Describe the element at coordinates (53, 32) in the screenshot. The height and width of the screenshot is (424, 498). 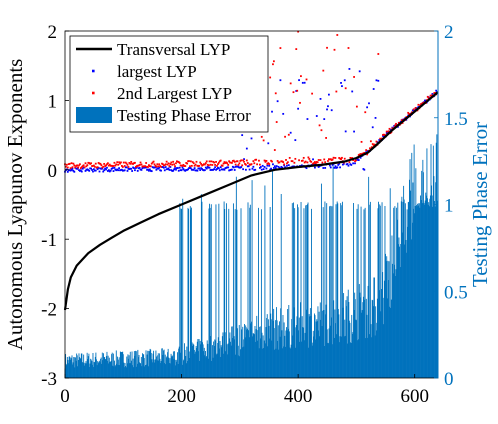
I see `left-y-tick-label: 2` at that location.